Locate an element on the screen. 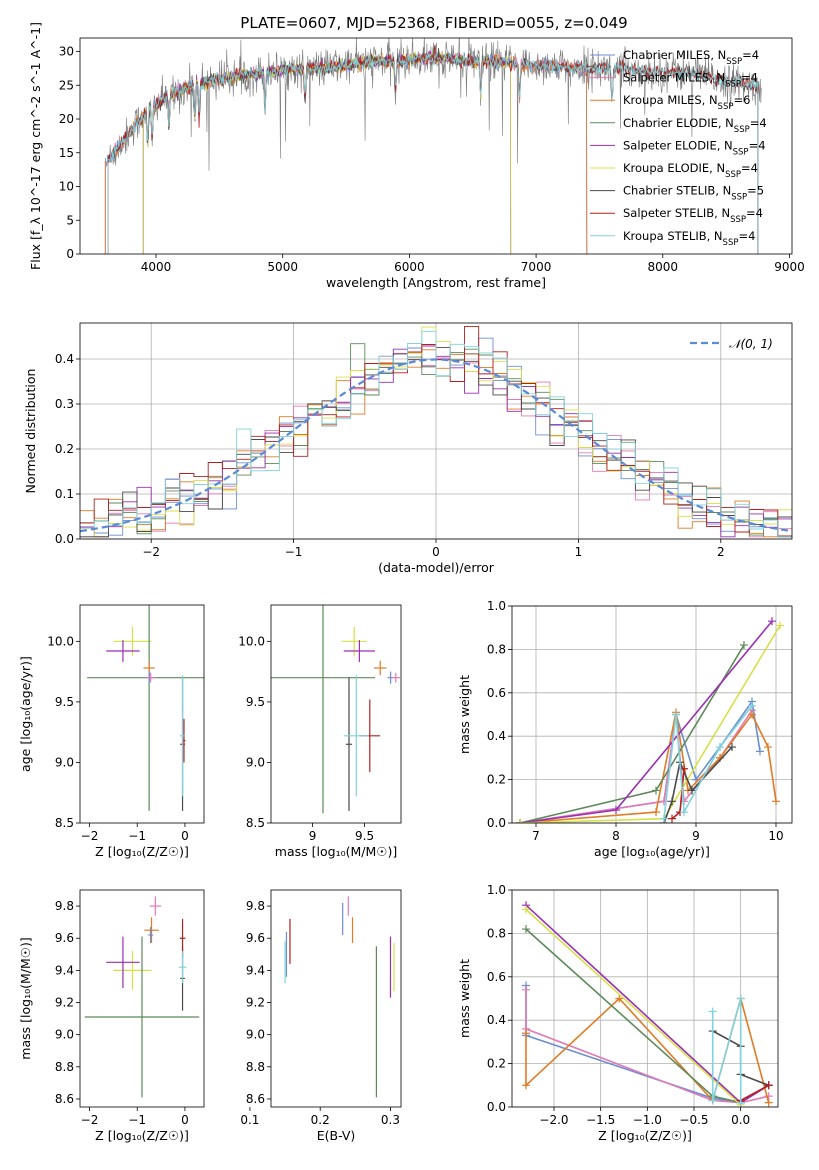  x-axis-label: (data-model)/error is located at coordinates (436, 567).